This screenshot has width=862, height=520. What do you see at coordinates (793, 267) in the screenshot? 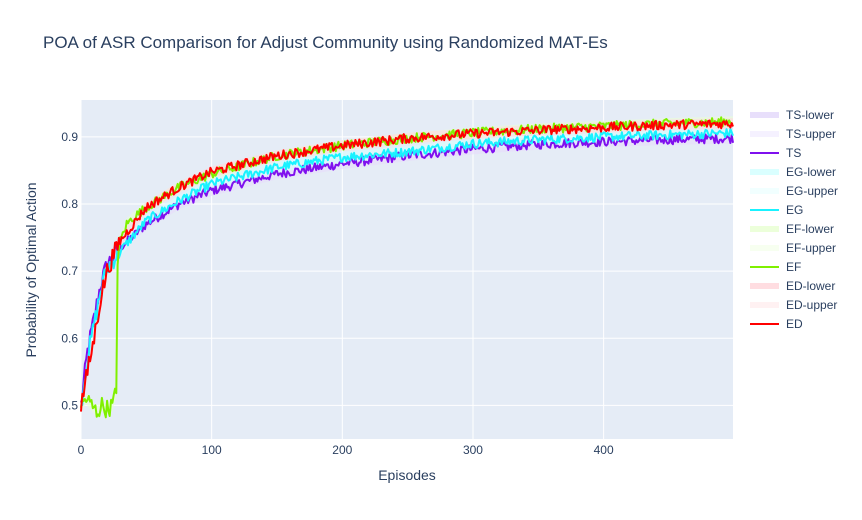
I see `legend-label: EF` at bounding box center [793, 267].